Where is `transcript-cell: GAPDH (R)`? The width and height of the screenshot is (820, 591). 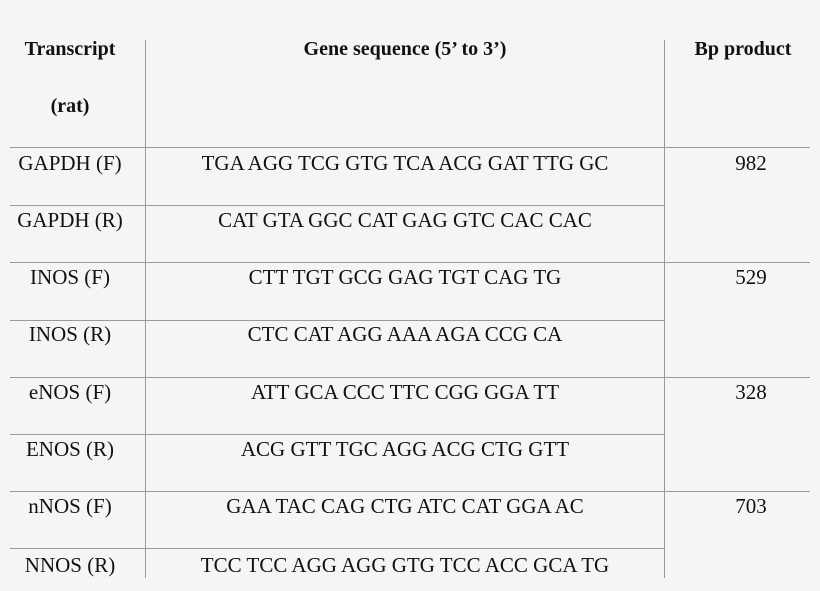 transcript-cell: GAPDH (R) is located at coordinates (70, 220).